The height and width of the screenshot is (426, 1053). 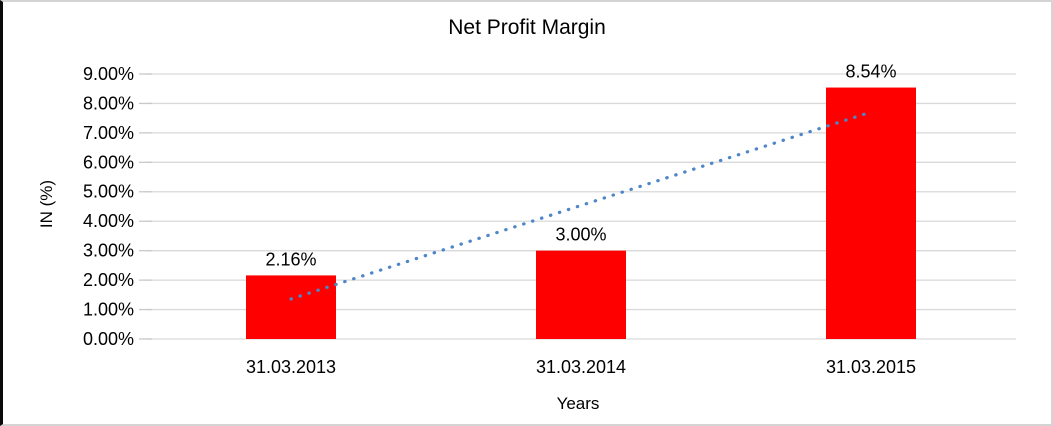 What do you see at coordinates (578, 403) in the screenshot?
I see `x-axis-title: Years` at bounding box center [578, 403].